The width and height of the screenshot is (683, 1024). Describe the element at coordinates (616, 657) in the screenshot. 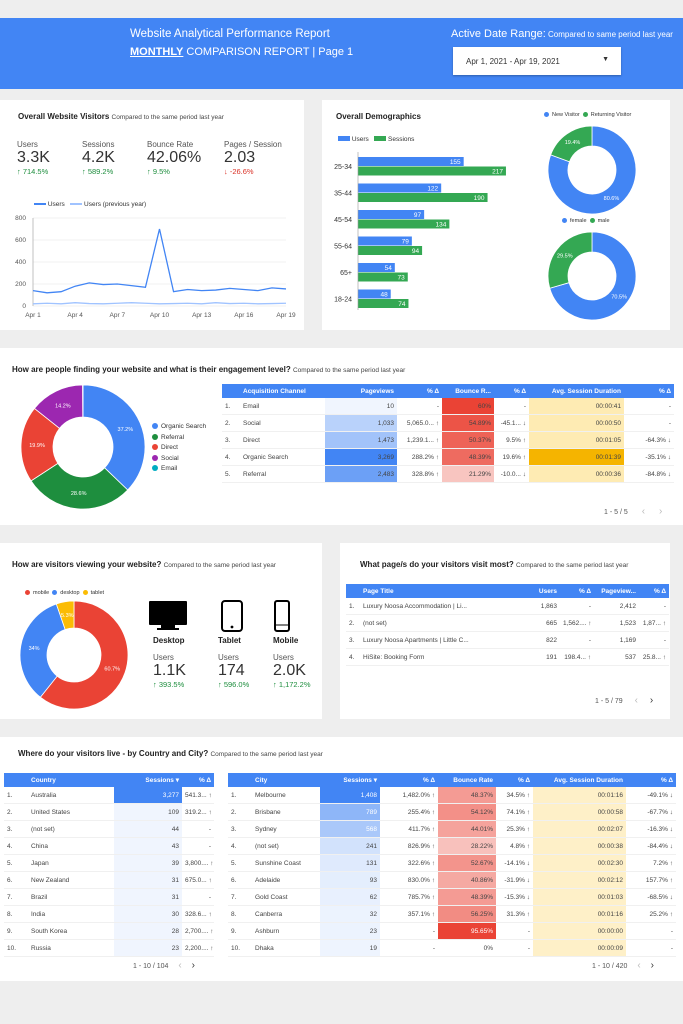

I see `pageviews-cell: 537` at that location.